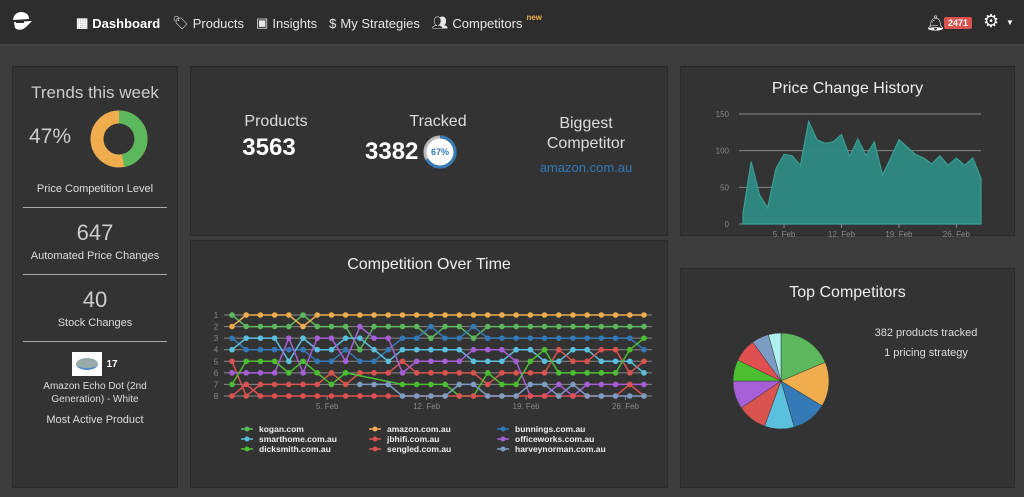 Image resolution: width=1024 pixels, height=497 pixels. What do you see at coordinates (392, 151) in the screenshot?
I see `tracked-count: 3382` at bounding box center [392, 151].